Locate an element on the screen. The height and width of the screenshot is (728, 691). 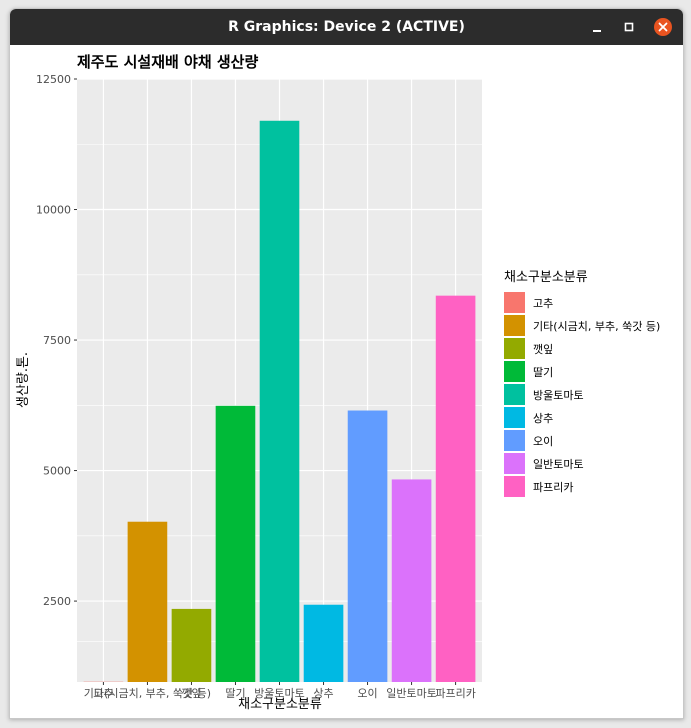
y-tick-label: 5000 is located at coordinates (57, 471).